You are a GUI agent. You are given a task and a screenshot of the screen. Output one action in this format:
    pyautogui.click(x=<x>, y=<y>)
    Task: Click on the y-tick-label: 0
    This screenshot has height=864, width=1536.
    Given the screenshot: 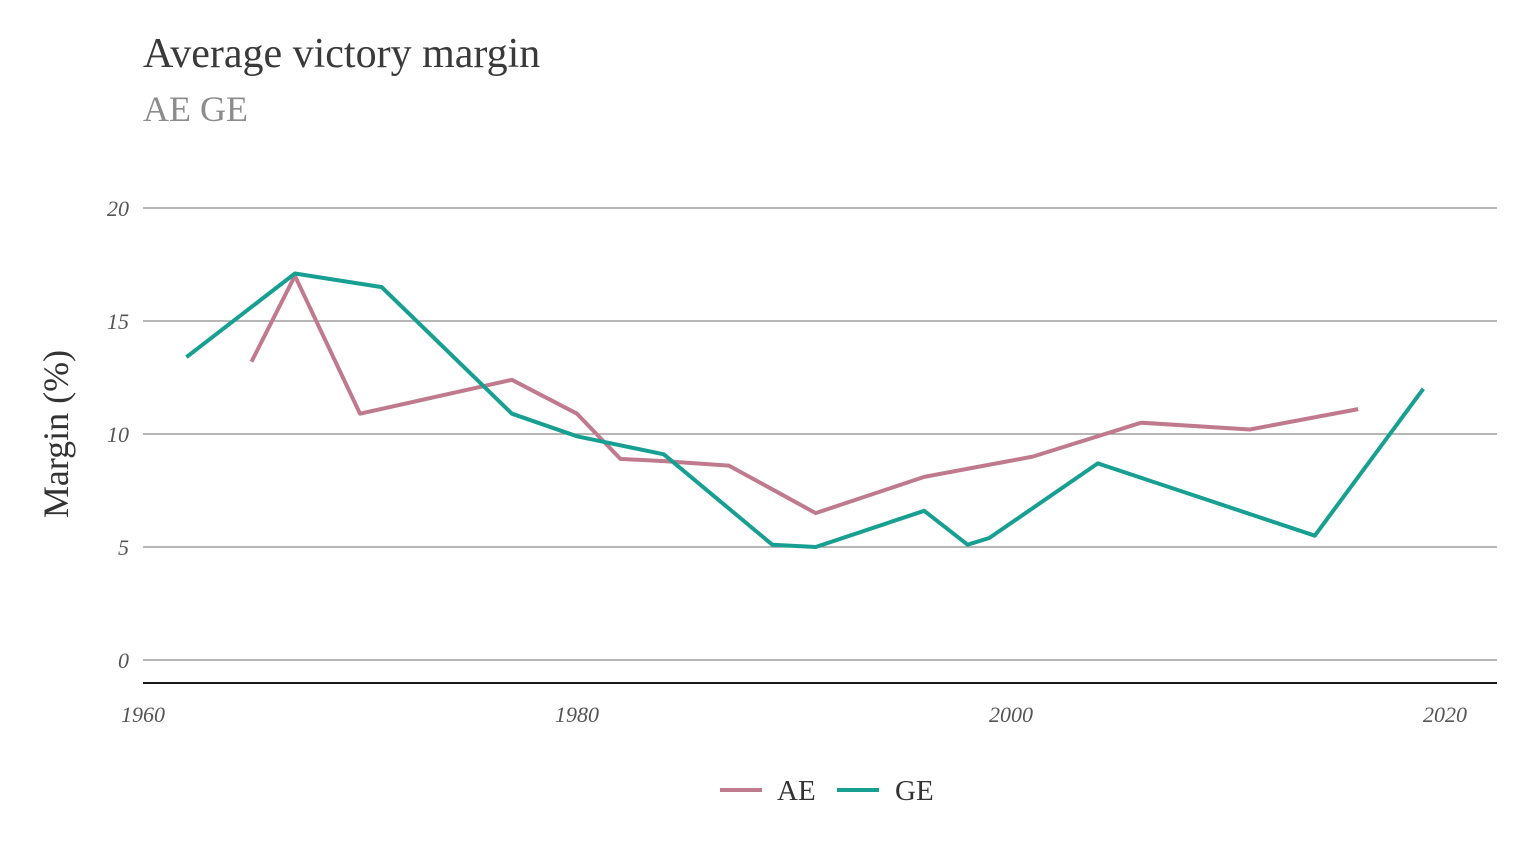 What is the action you would take?
    pyautogui.click(x=123, y=660)
    